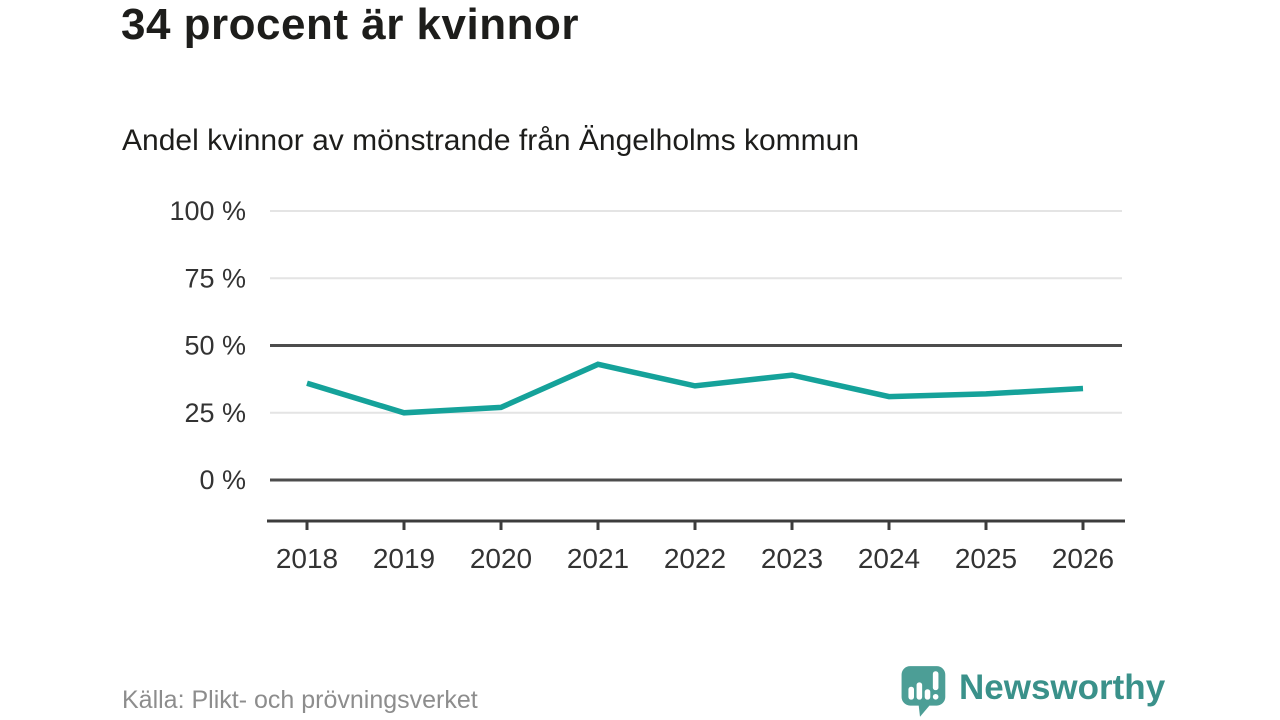  What do you see at coordinates (792, 558) in the screenshot?
I see `x-tick-label: 2023` at bounding box center [792, 558].